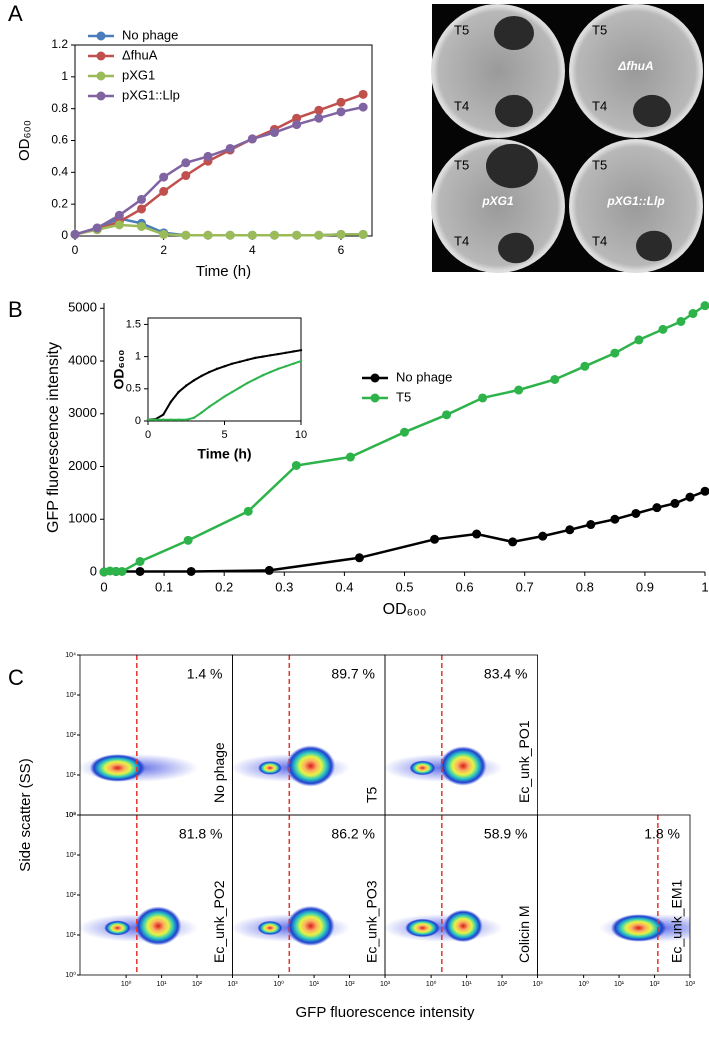 Image resolution: width=709 pixels, height=1037 pixels. I want to click on strain-label: ΔfhuA, so click(635, 66).